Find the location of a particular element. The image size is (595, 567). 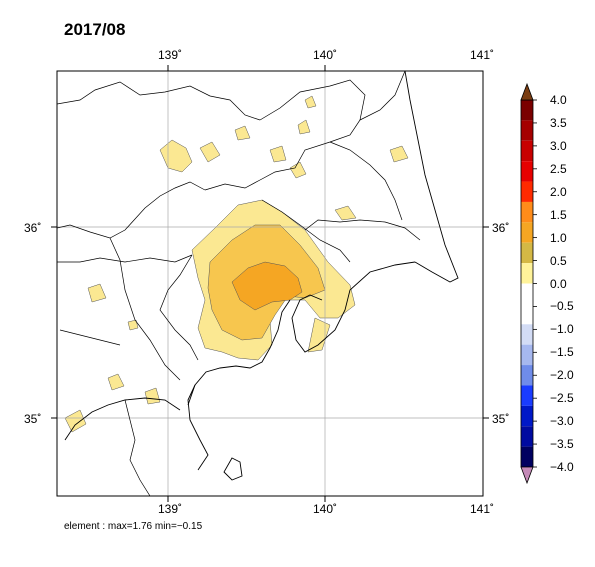

colorbar-top-arrow is located at coordinates (527, 91).